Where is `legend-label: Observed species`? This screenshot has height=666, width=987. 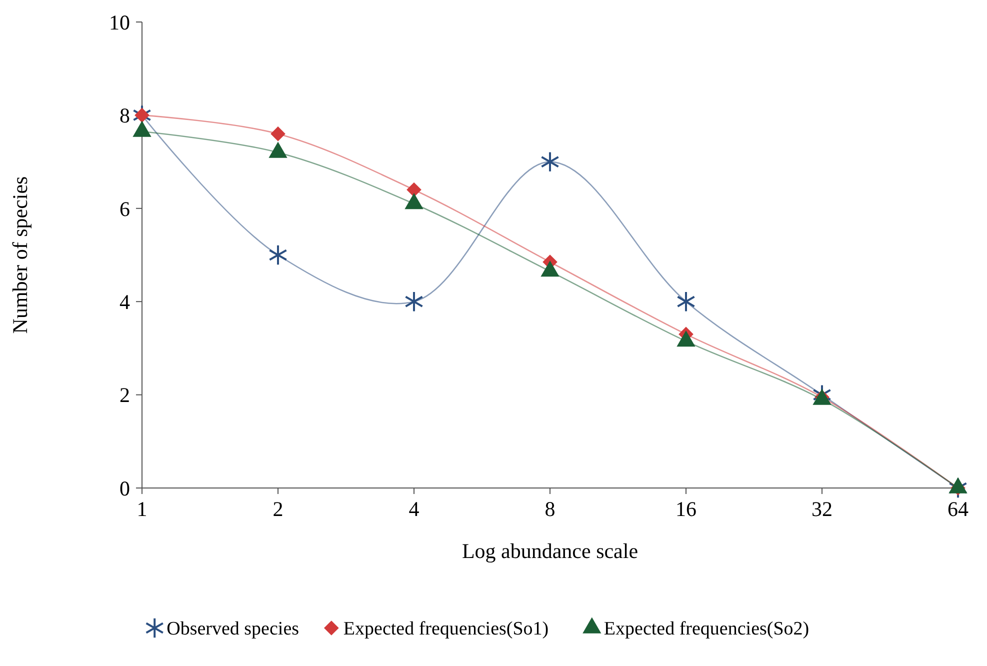
legend-label: Observed species is located at coordinates (233, 629).